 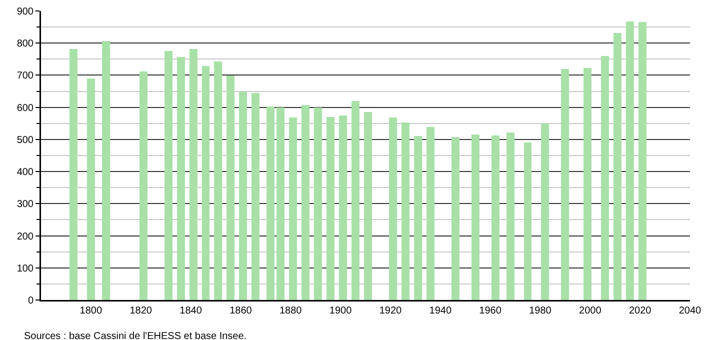 I want to click on x-tick-label: 1800, so click(x=91, y=311).